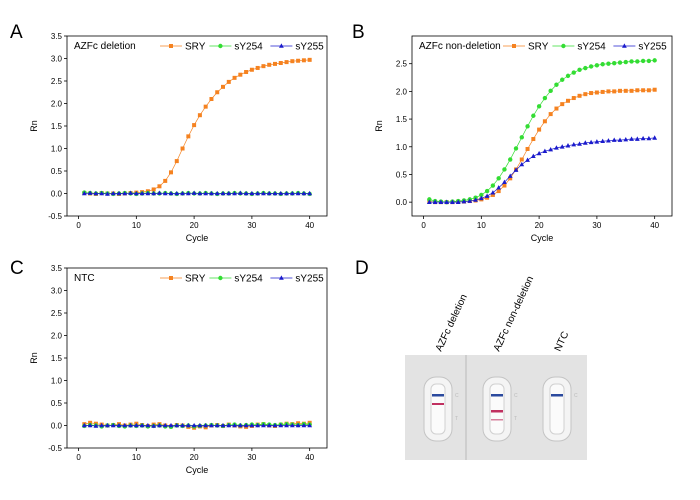 Image resolution: width=700 pixels, height=500 pixels. Describe the element at coordinates (457, 396) in the screenshot. I see `strip-1-c-letter: C` at that location.